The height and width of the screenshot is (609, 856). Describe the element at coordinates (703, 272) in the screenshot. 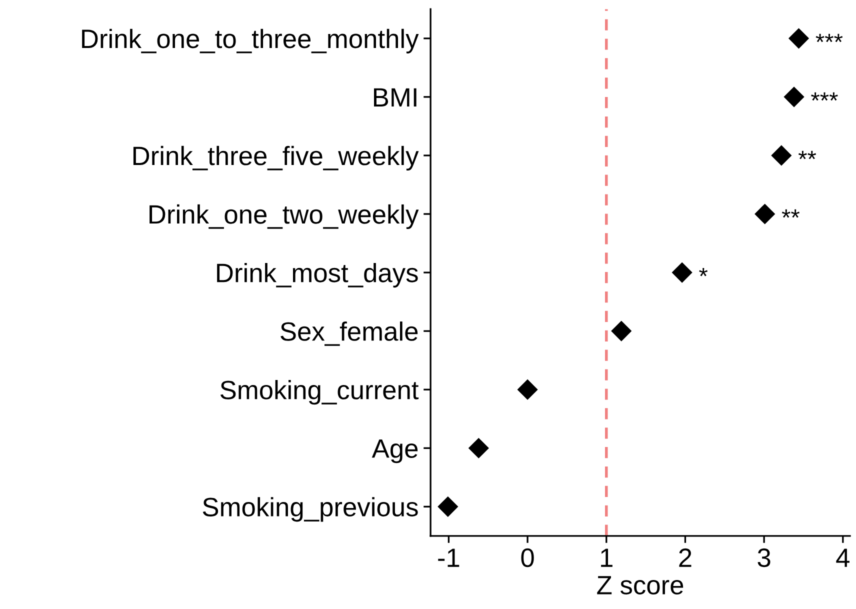

I see `annotation: *` at that location.